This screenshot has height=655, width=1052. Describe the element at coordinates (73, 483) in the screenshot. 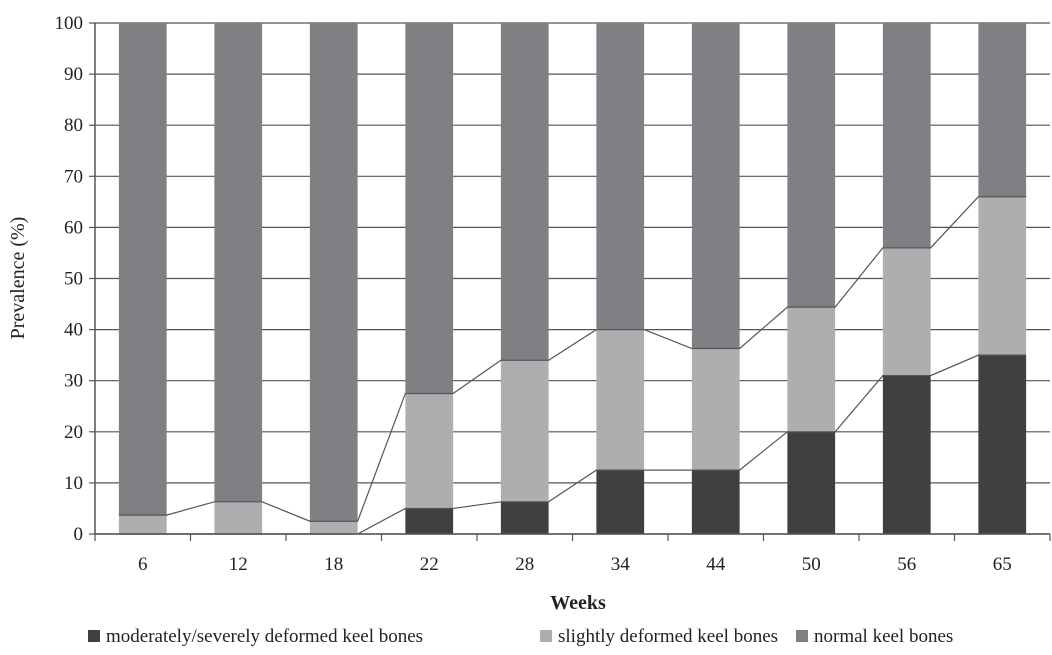

I see `y-tick-label: 10` at that location.